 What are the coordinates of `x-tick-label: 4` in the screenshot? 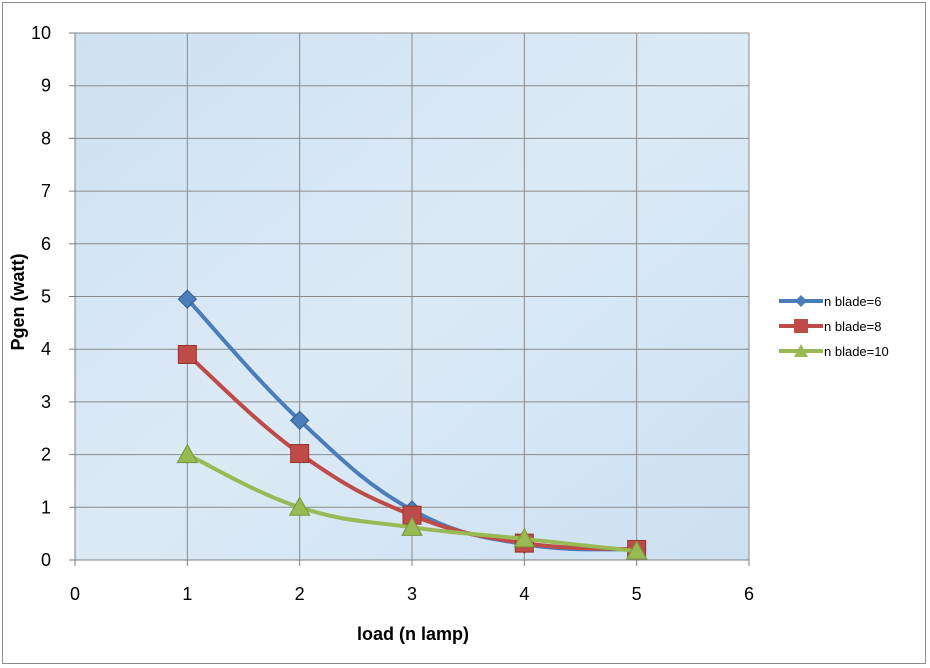 It's located at (524, 594).